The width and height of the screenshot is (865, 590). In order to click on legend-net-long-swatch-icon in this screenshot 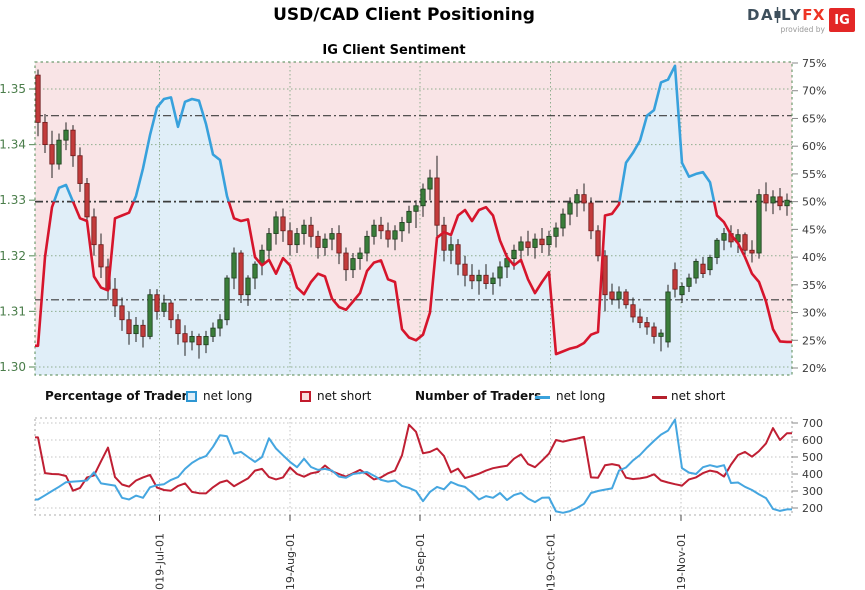, I will do `click(191, 396)`.